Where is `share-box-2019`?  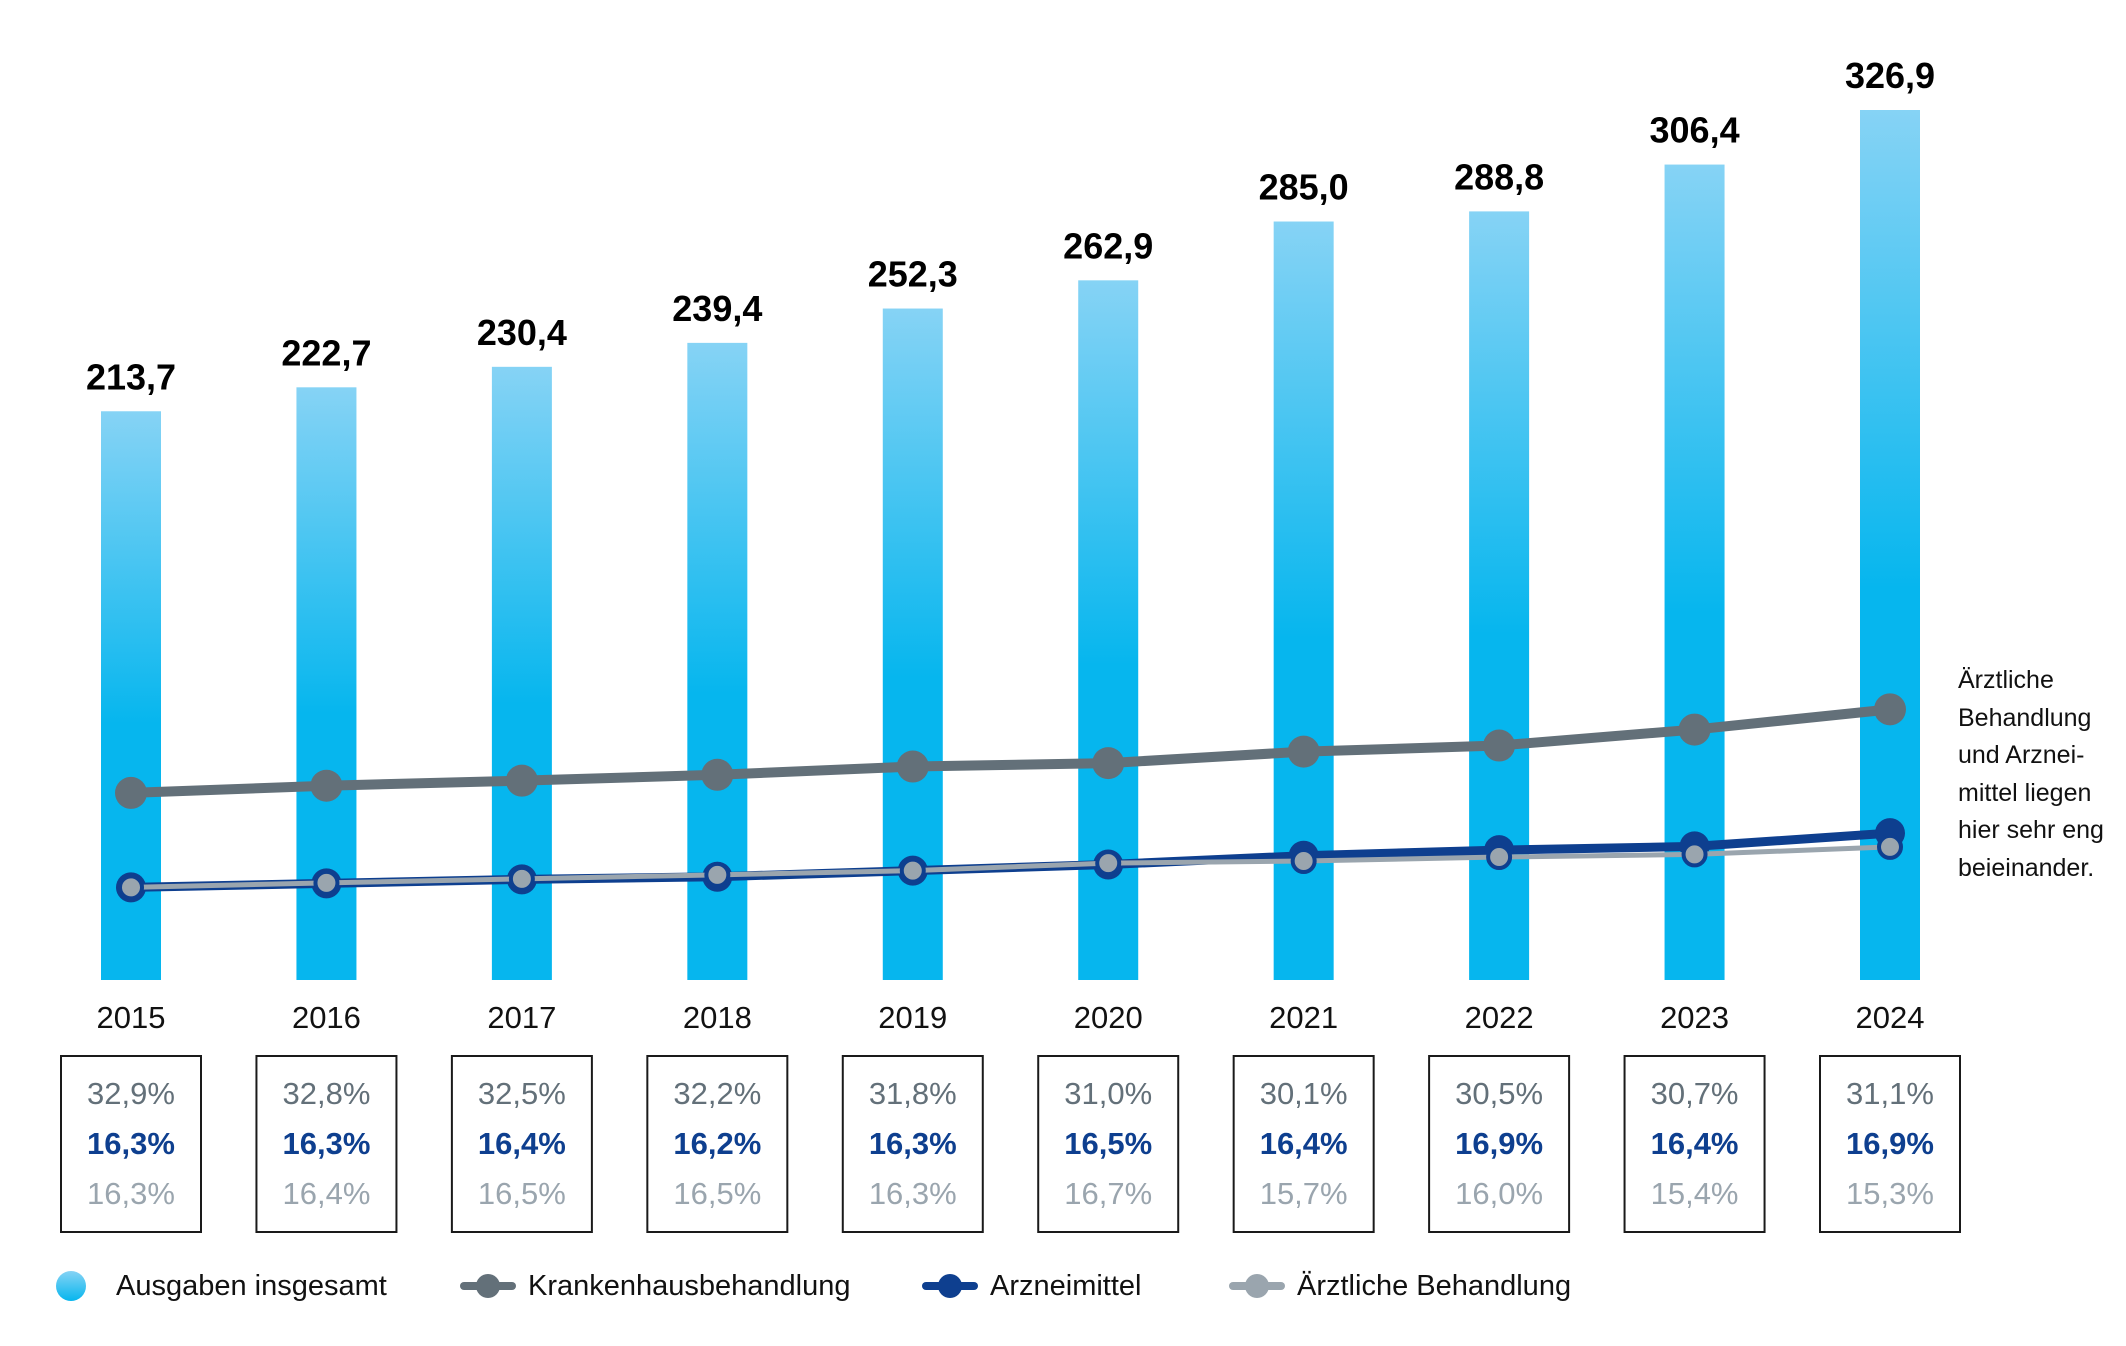
share-box-2019 is located at coordinates (912, 1144).